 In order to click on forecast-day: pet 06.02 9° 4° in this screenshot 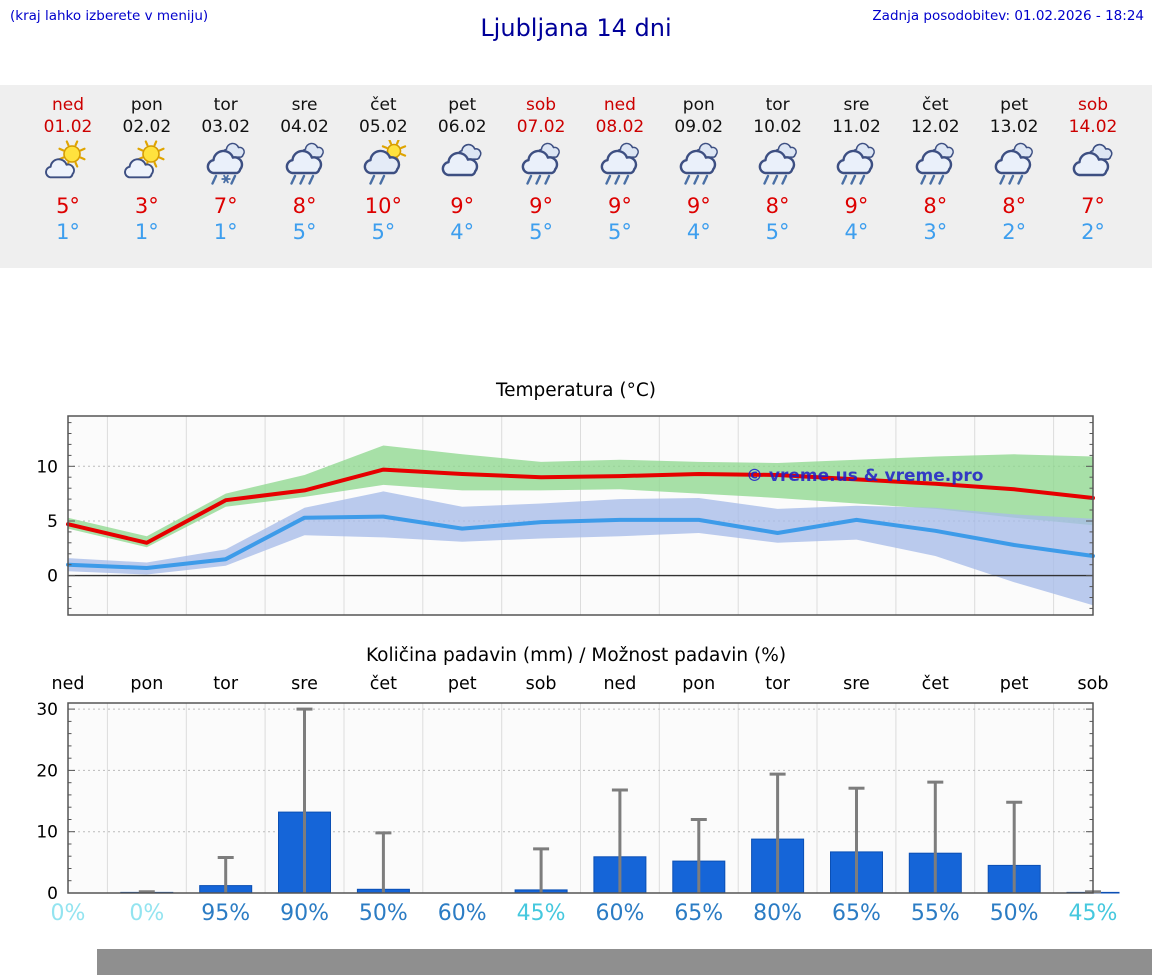, I will do `click(462, 164)`.